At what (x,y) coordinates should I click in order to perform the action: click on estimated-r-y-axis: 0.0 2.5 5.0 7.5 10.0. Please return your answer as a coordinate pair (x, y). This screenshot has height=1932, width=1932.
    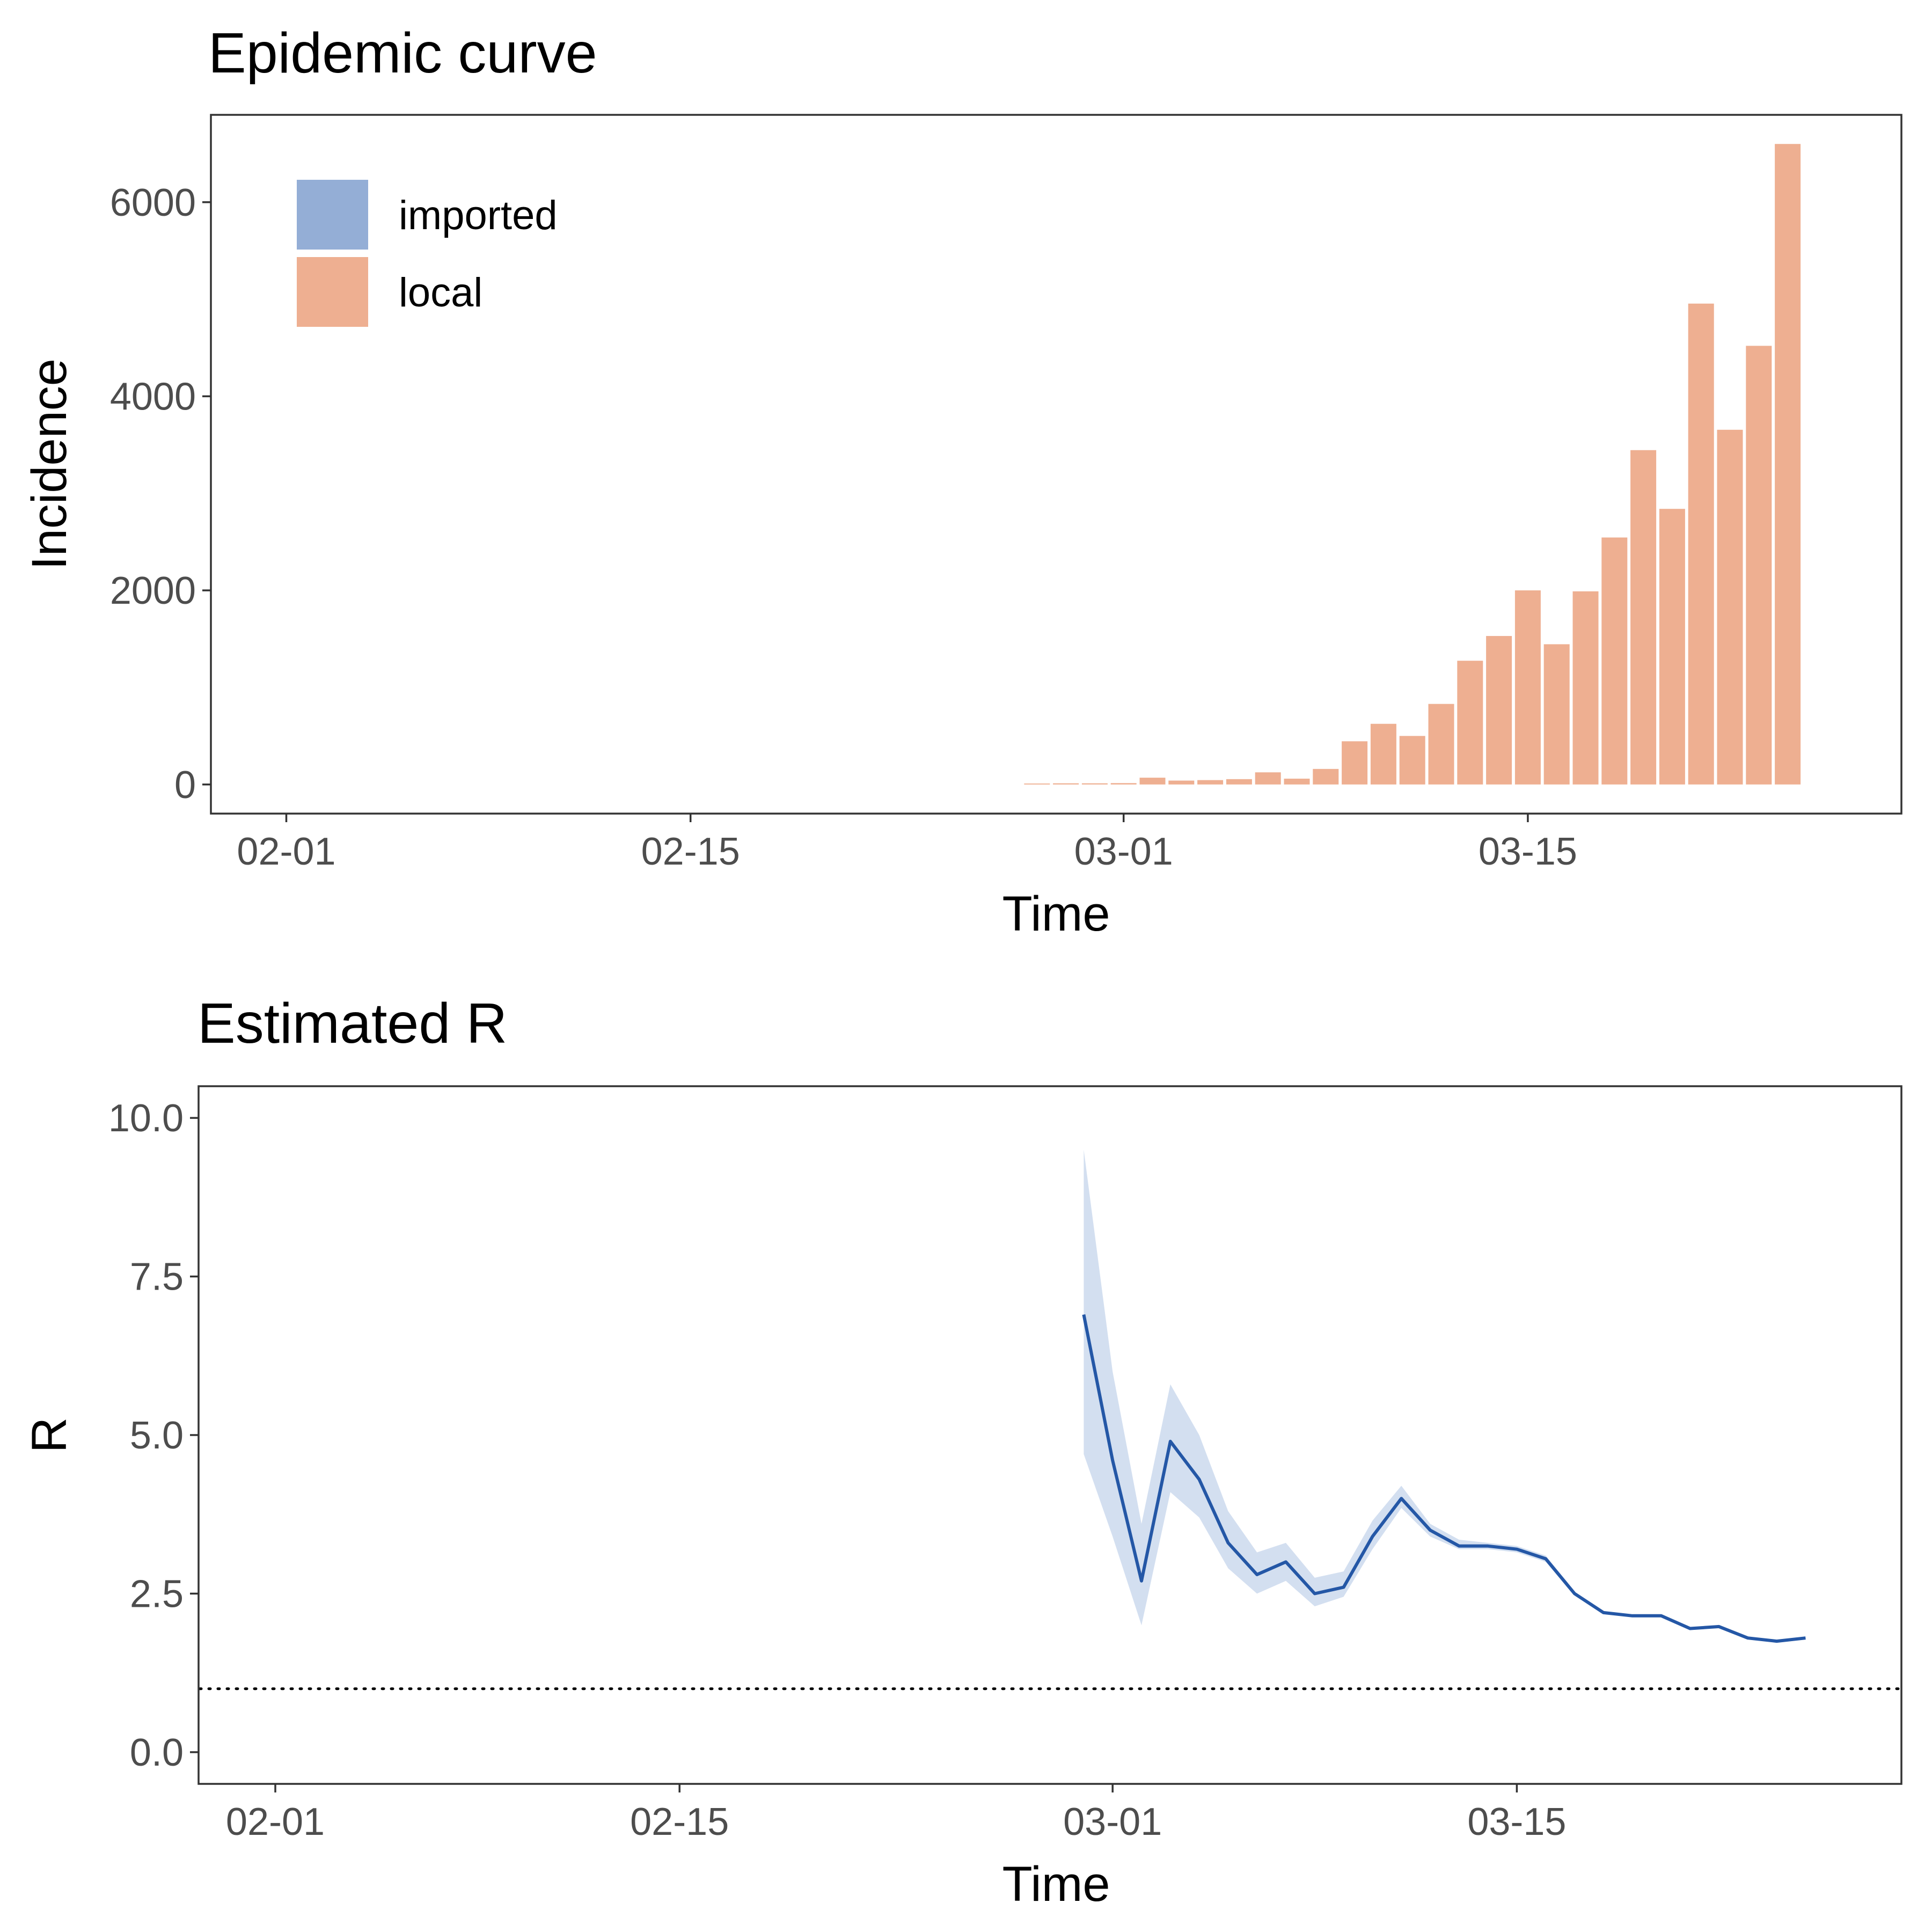
    Looking at the image, I should click on (153, 1435).